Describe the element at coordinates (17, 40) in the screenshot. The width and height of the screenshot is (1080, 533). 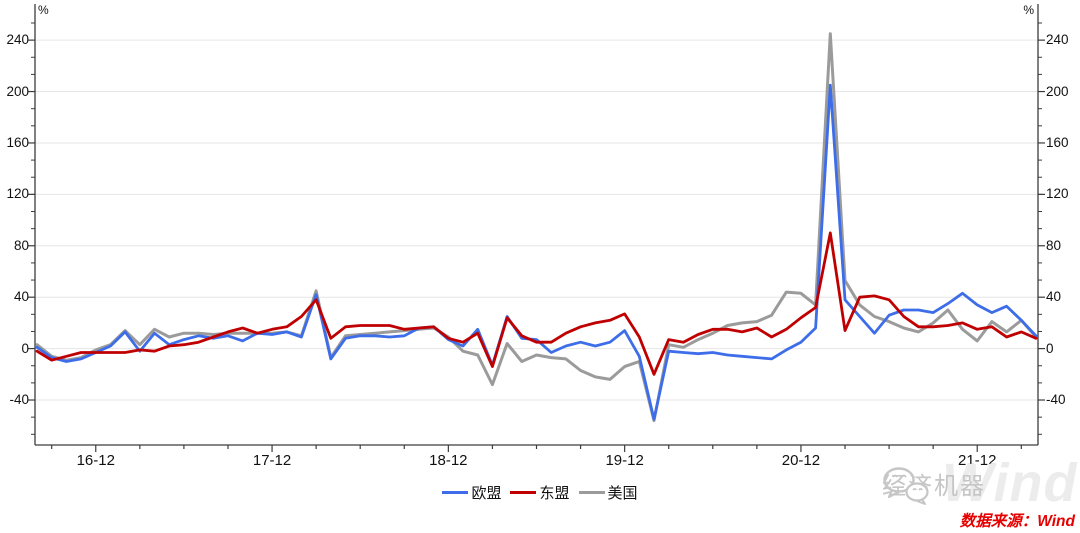
I see `y-axis-label-left: 240` at that location.